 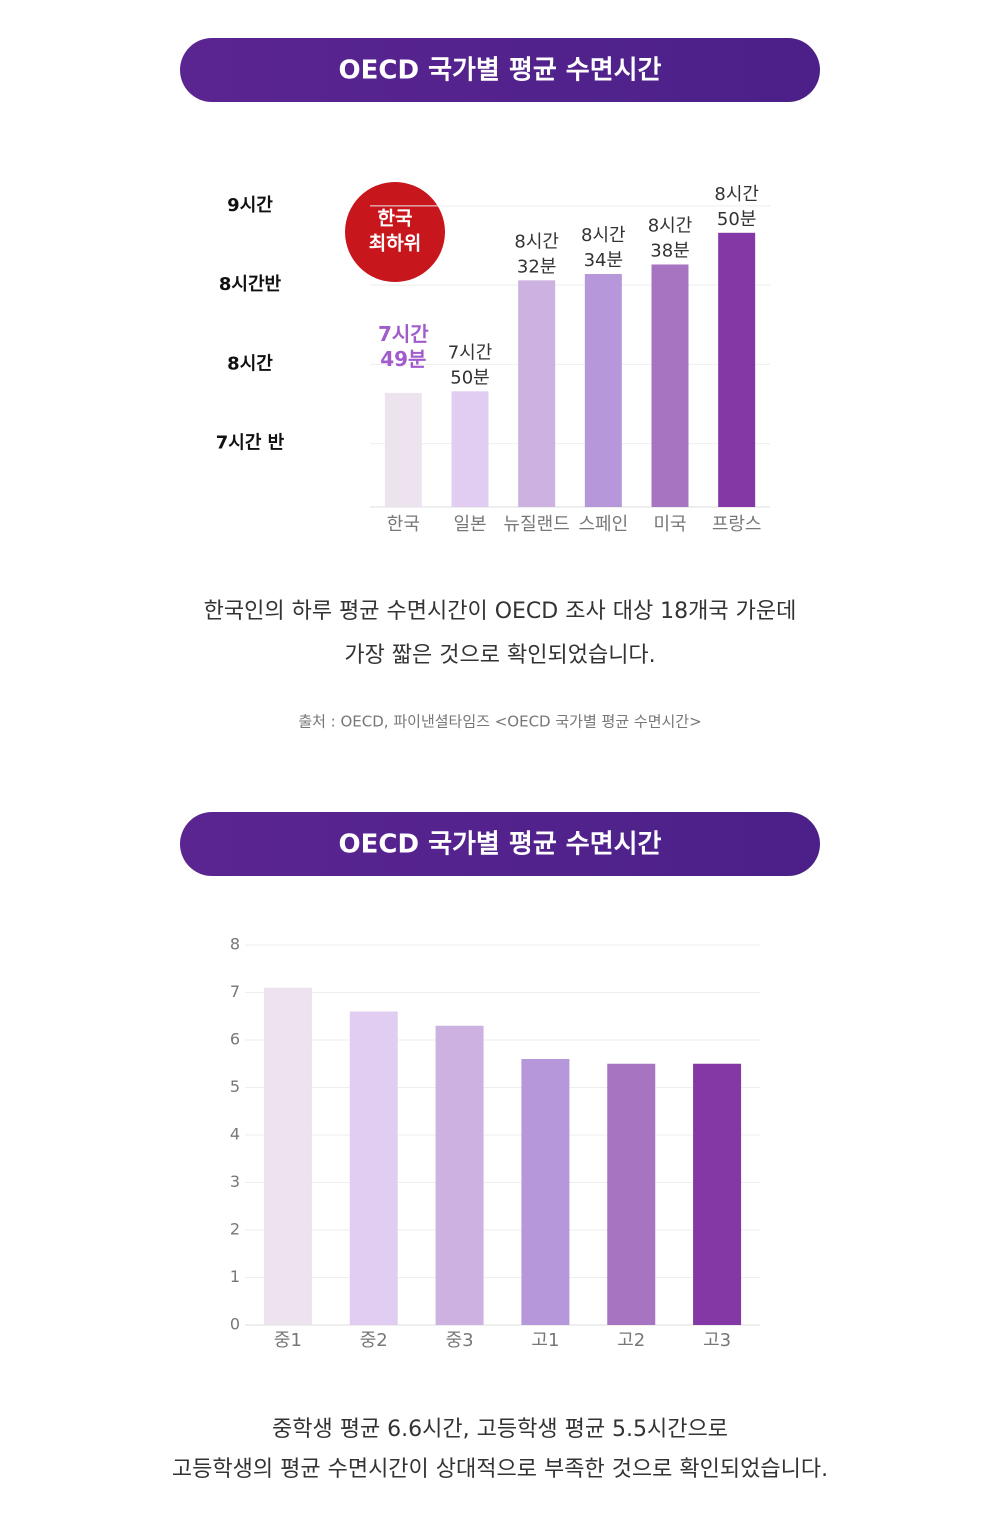 I want to click on badge, so click(x=395, y=232).